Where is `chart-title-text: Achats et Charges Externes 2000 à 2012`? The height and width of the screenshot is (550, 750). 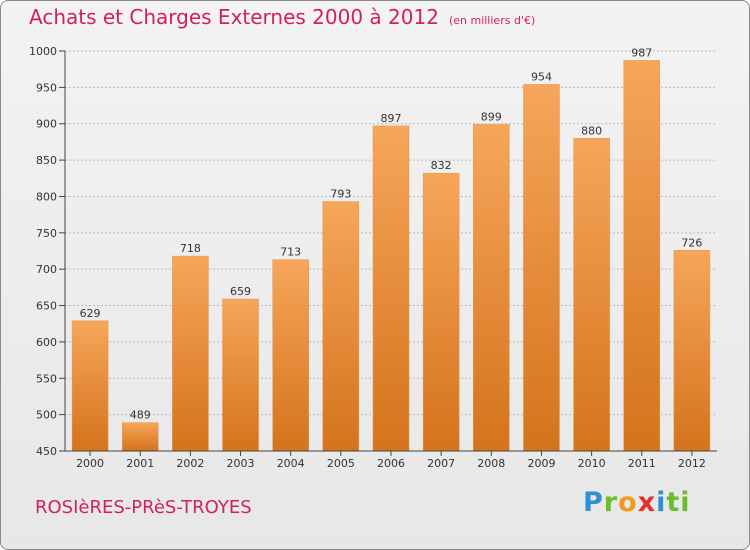
chart-title-text: Achats et Charges Externes 2000 à 2012 is located at coordinates (234, 17).